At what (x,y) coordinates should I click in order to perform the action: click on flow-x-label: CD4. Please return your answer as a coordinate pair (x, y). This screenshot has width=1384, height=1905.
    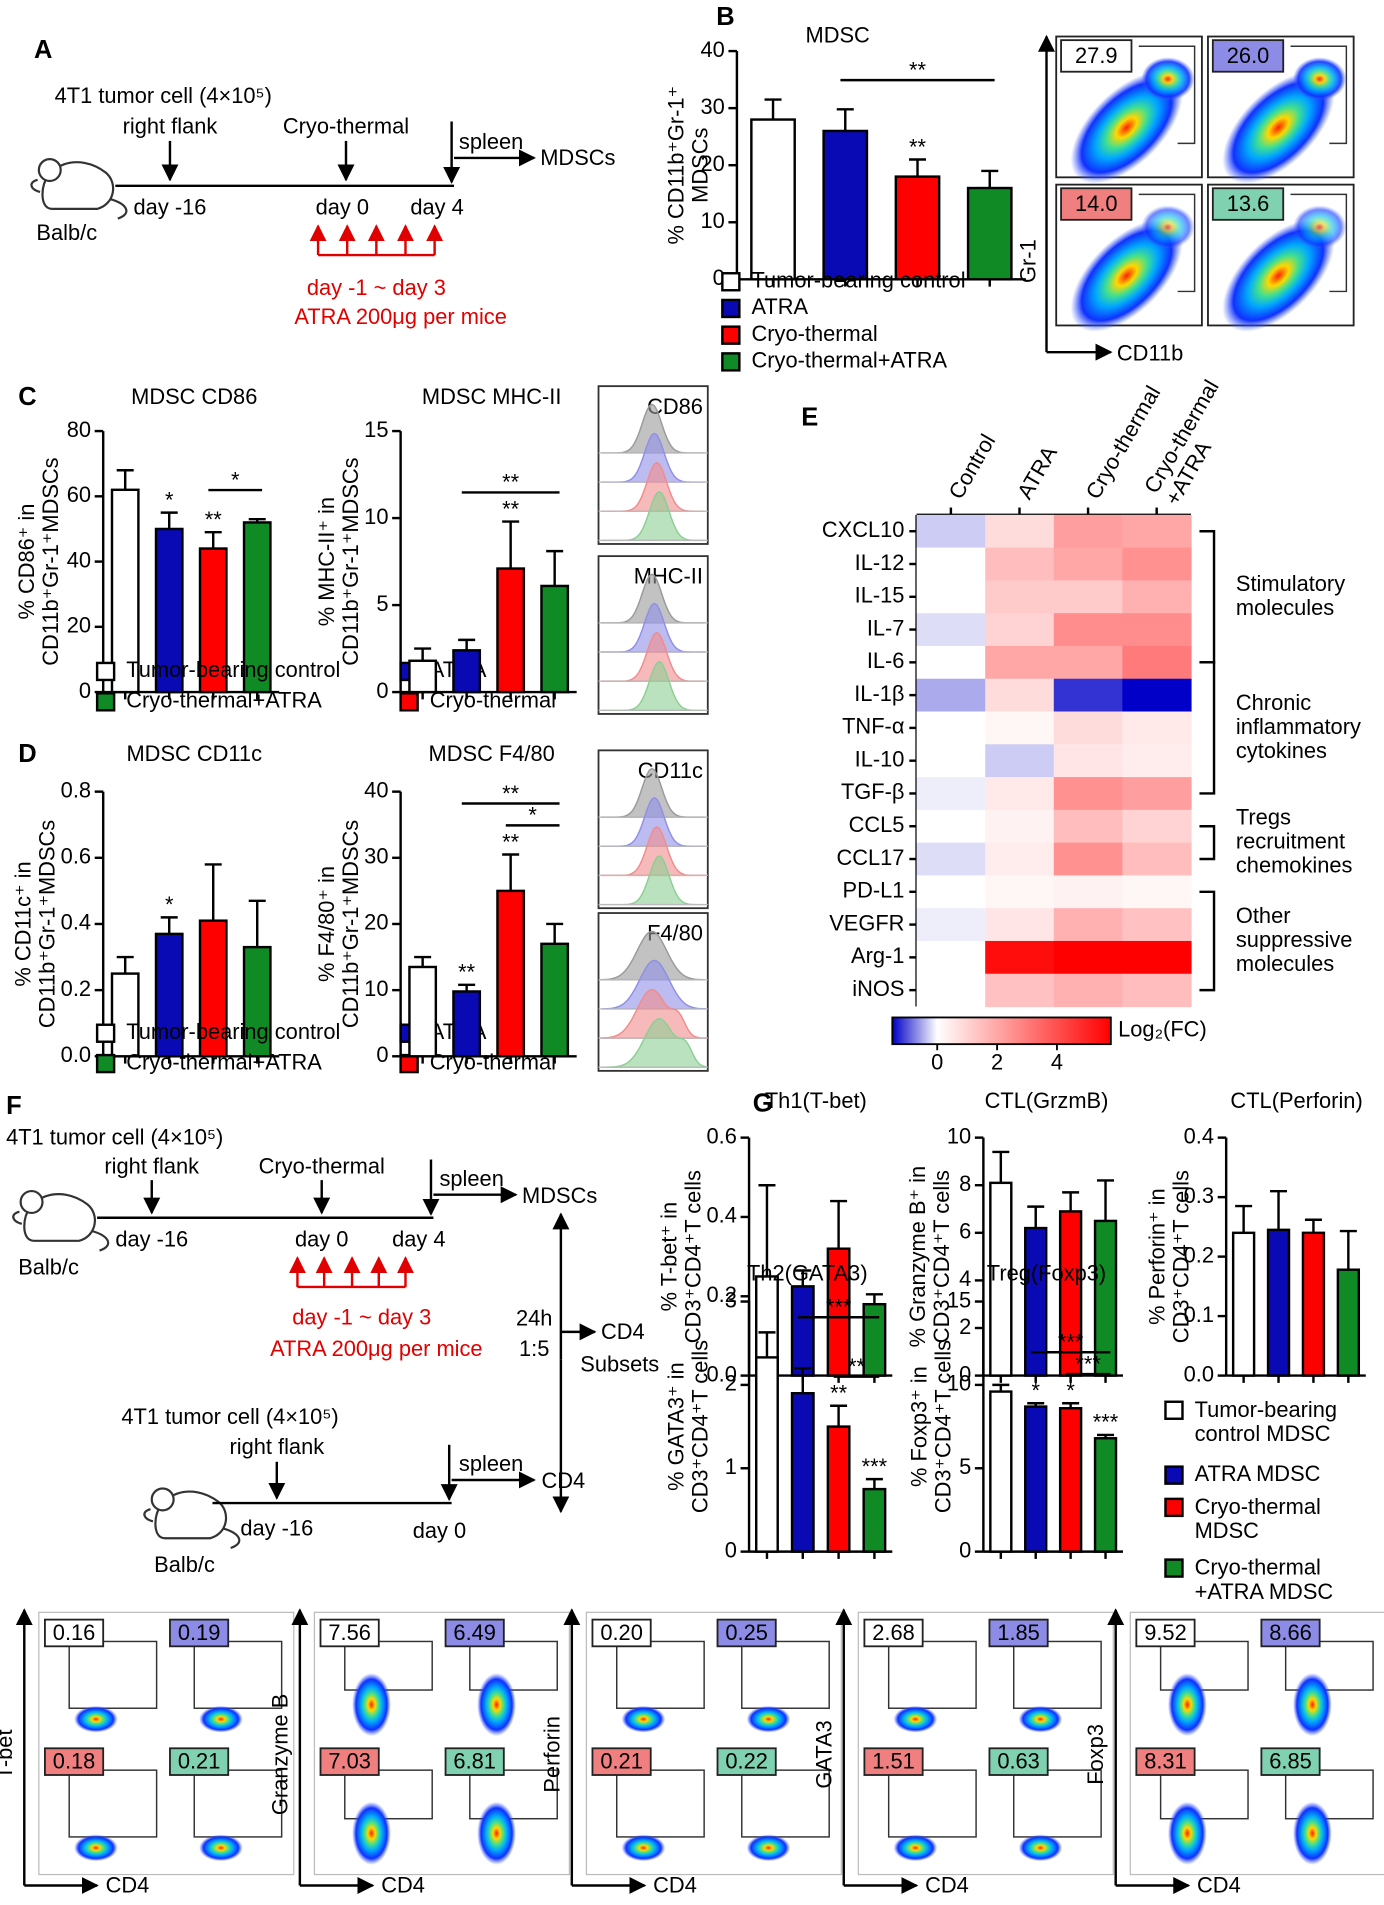
    Looking at the image, I should click on (947, 1884).